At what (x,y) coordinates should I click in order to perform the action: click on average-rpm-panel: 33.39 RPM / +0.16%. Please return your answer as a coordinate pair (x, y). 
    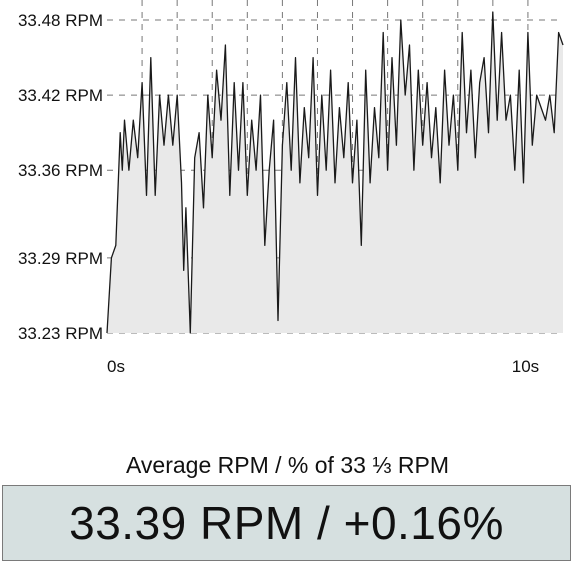
    Looking at the image, I should click on (286, 523).